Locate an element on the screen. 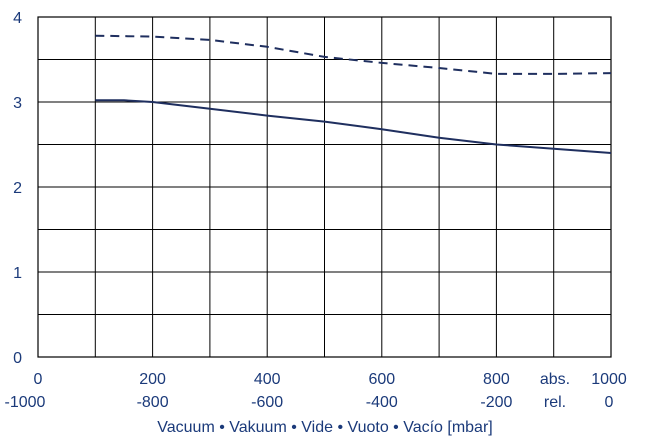  y-tick-label: 4 is located at coordinates (17, 18).